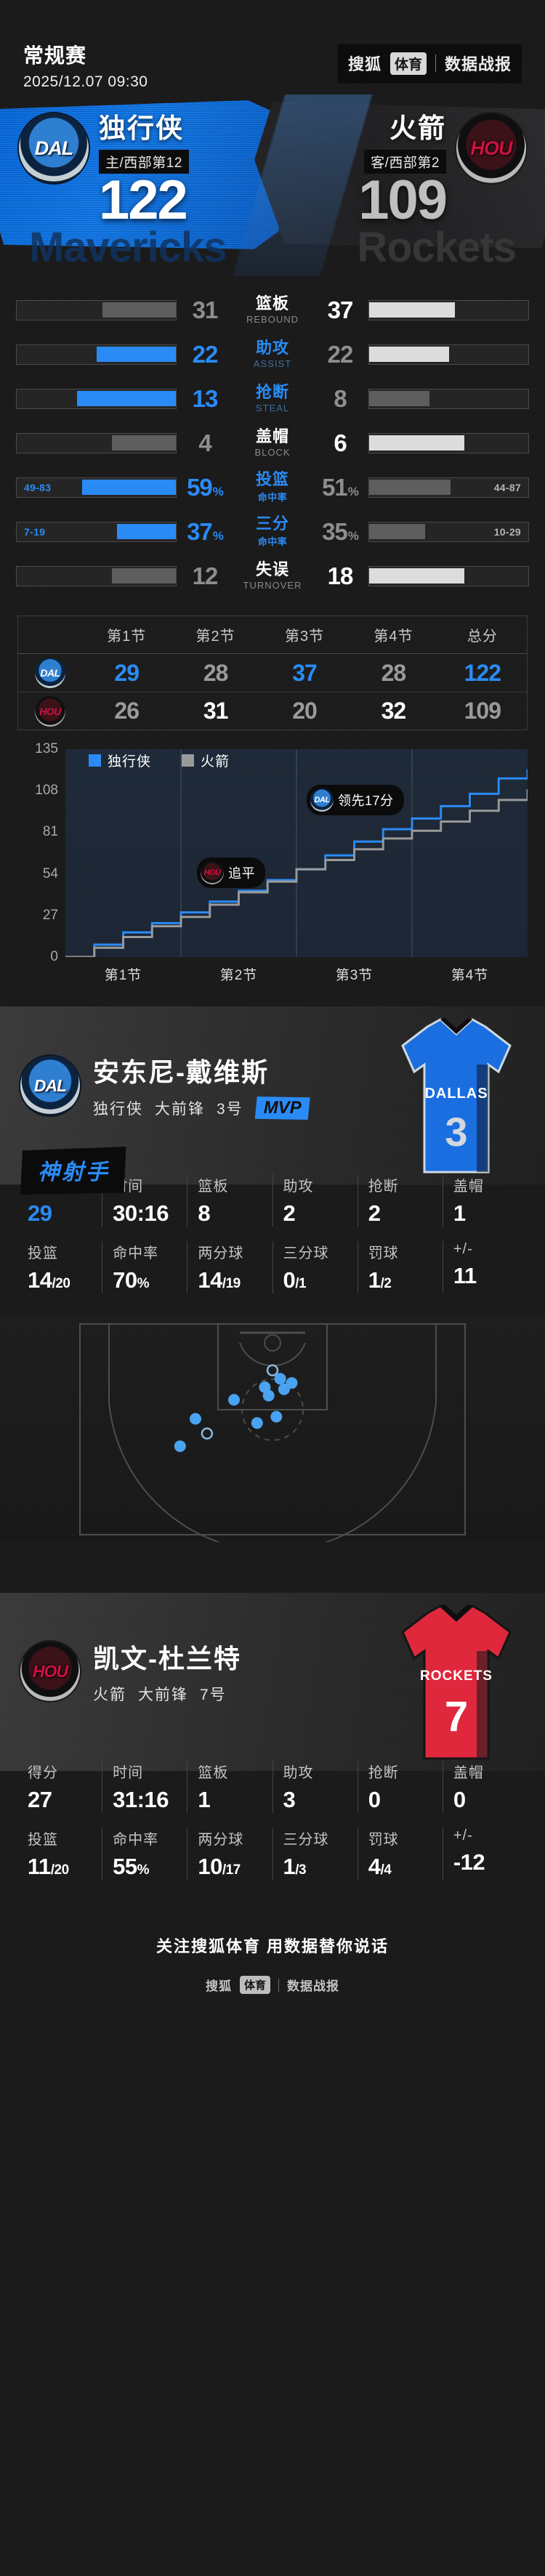  Describe the element at coordinates (219, 1867) in the screenshot. I see `player-stat-value: 10/17` at that location.